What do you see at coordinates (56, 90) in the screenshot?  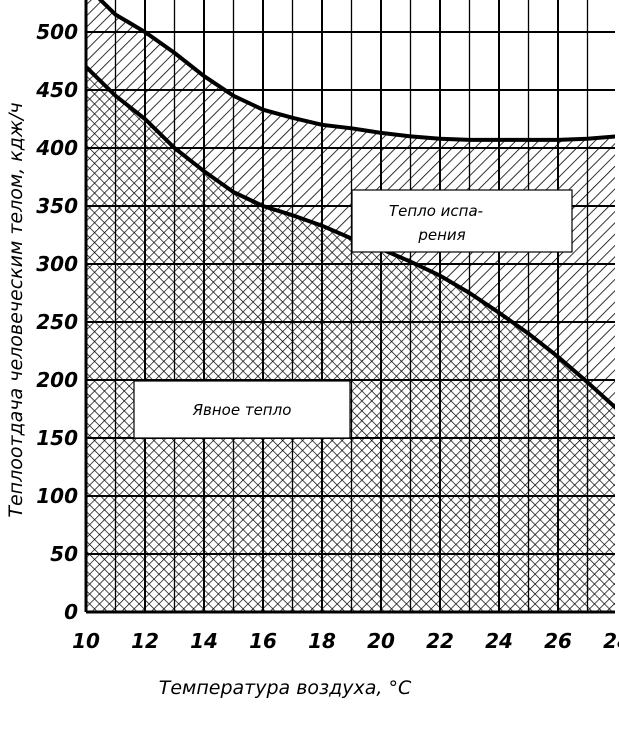 I see `y-tick-label: 450` at bounding box center [56, 90].